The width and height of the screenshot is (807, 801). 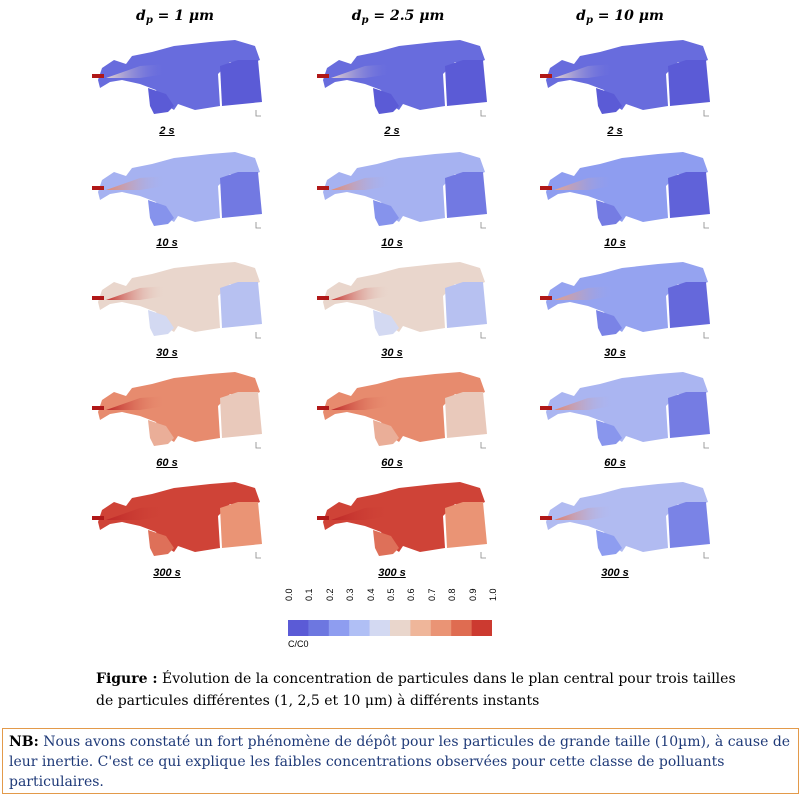 What do you see at coordinates (620, 17) in the screenshot?
I see `column-header-3: dp = 10 μm` at bounding box center [620, 17].